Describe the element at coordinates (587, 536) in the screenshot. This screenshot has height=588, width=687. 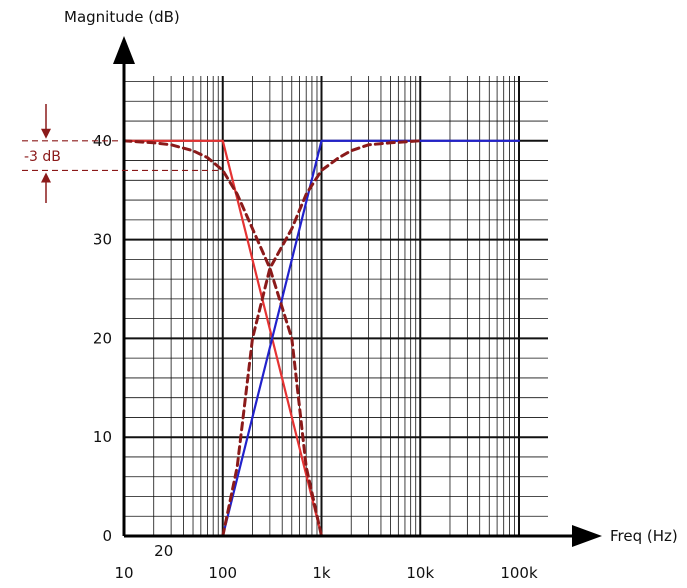
I see `x-axis-arrow-icon` at that location.